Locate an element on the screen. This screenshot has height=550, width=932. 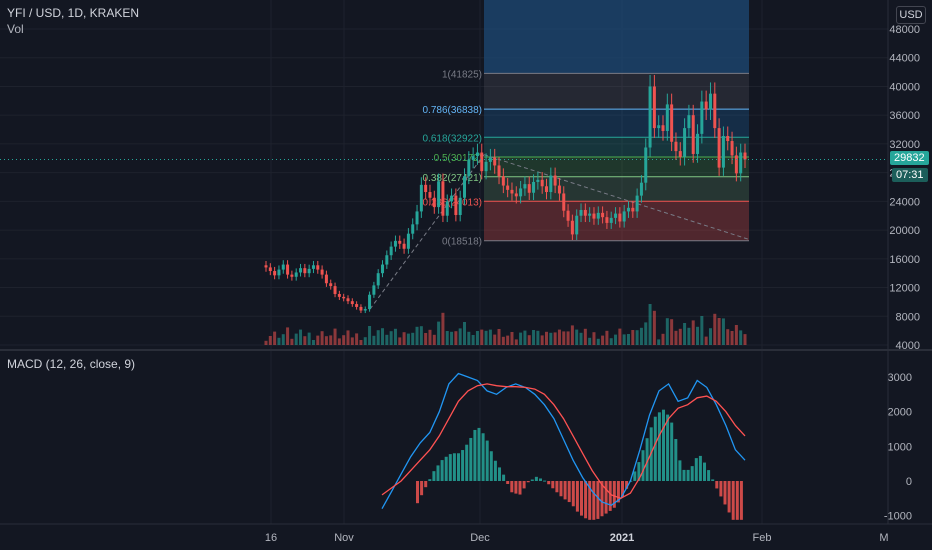
macd-label: MACD (12, 26, close, 9) is located at coordinates (71, 364).